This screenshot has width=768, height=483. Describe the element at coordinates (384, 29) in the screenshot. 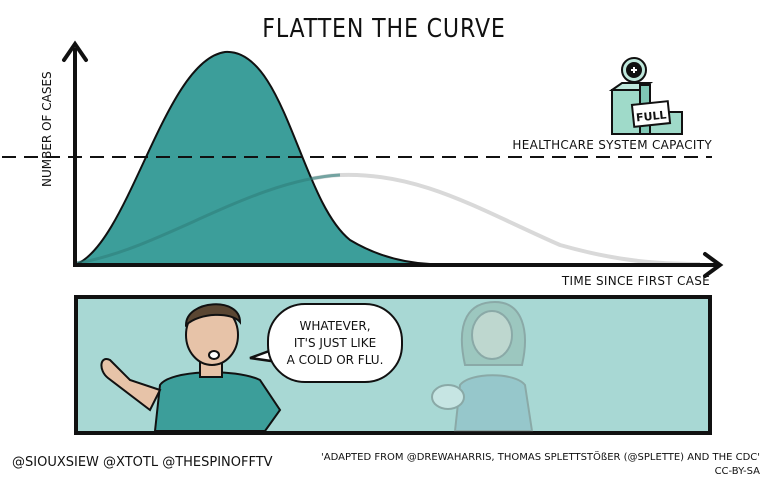

I see `title: FLATTEN THE CURVE` at that location.